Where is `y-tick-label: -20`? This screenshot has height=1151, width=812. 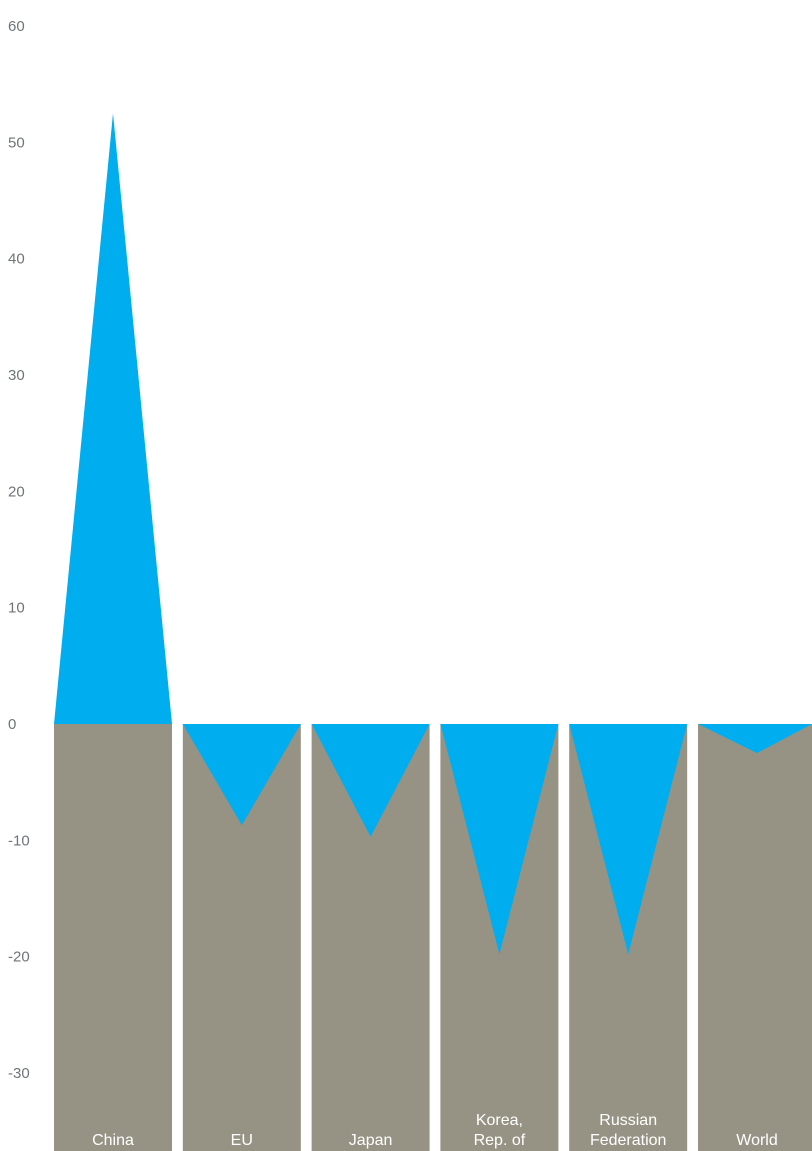
y-tick-label: -20 is located at coordinates (19, 957).